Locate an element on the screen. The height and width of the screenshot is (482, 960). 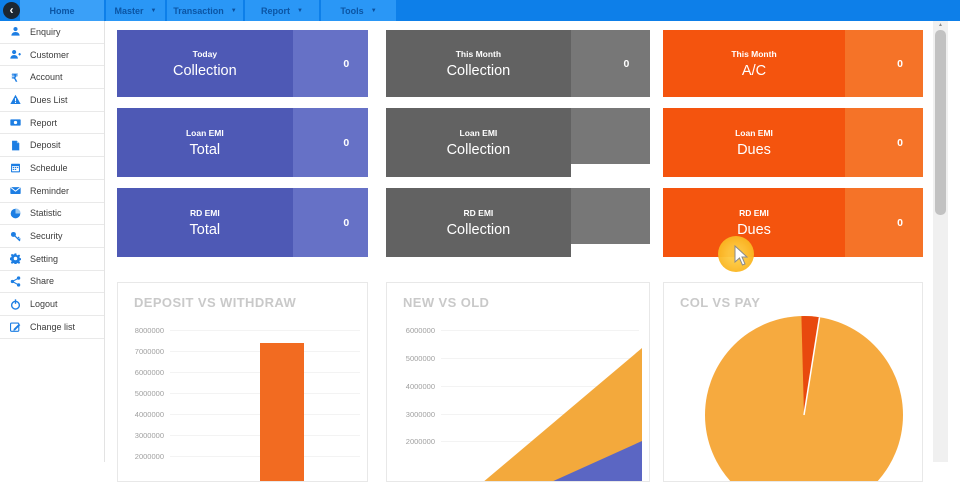
tile-label: This Month A/C is located at coordinates (754, 63).